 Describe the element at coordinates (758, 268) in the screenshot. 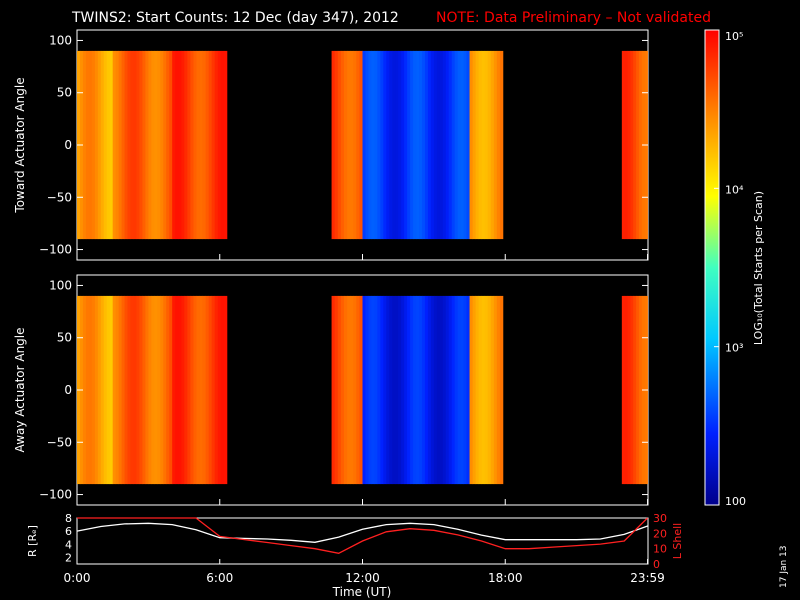

I see `colorbar-label: LOG₁₀(Total Starts per Scan)` at that location.